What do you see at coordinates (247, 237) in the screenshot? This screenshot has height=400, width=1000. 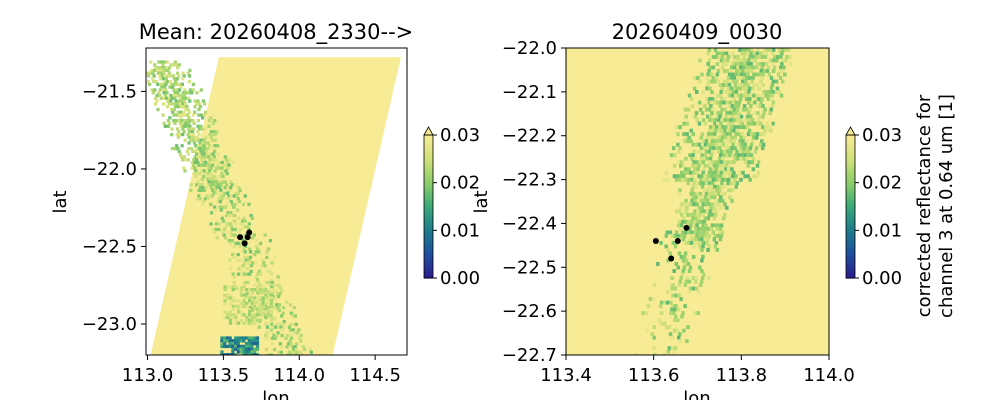 I see `station-point` at bounding box center [247, 237].